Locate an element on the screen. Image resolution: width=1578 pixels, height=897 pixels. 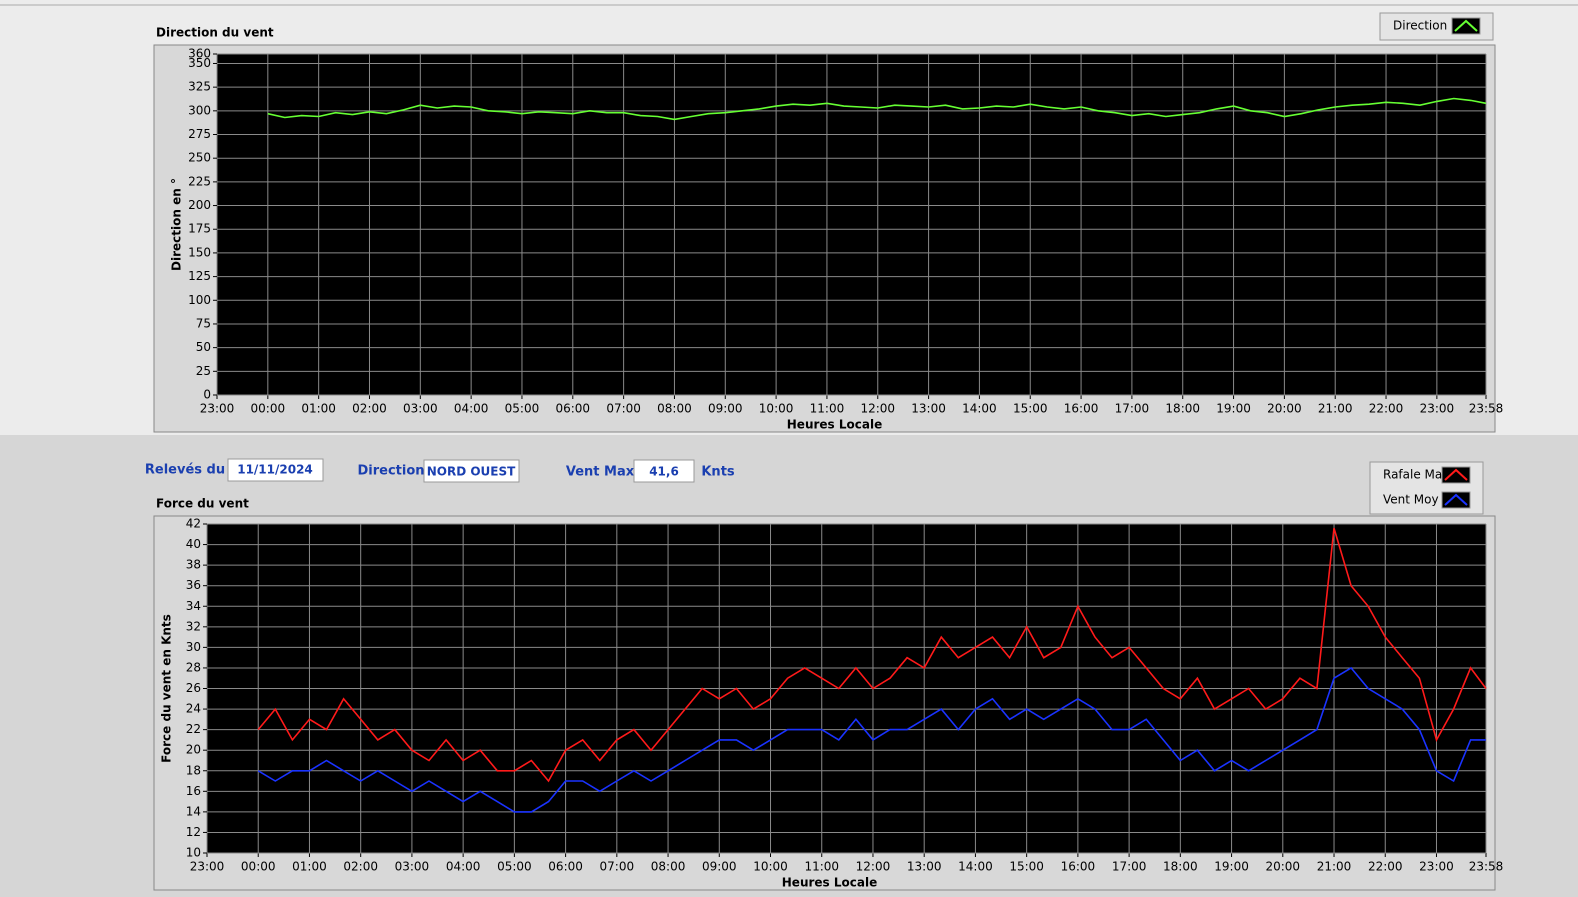
y-tick-label: 250 is located at coordinates (199, 158).